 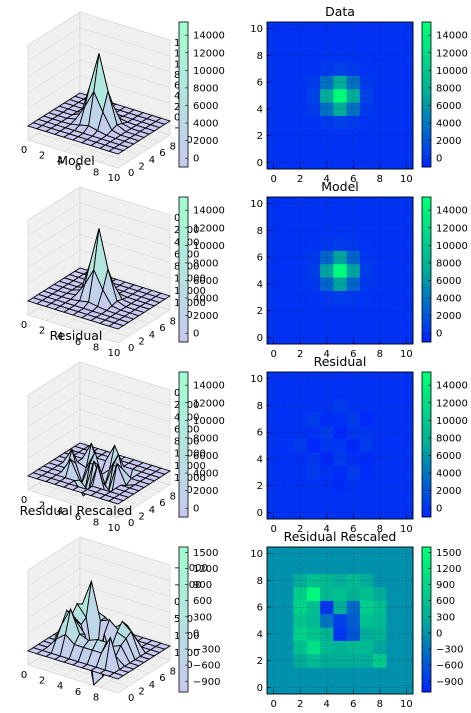 I want to click on colorbar-tick-label: 2000, so click(x=448, y=316).